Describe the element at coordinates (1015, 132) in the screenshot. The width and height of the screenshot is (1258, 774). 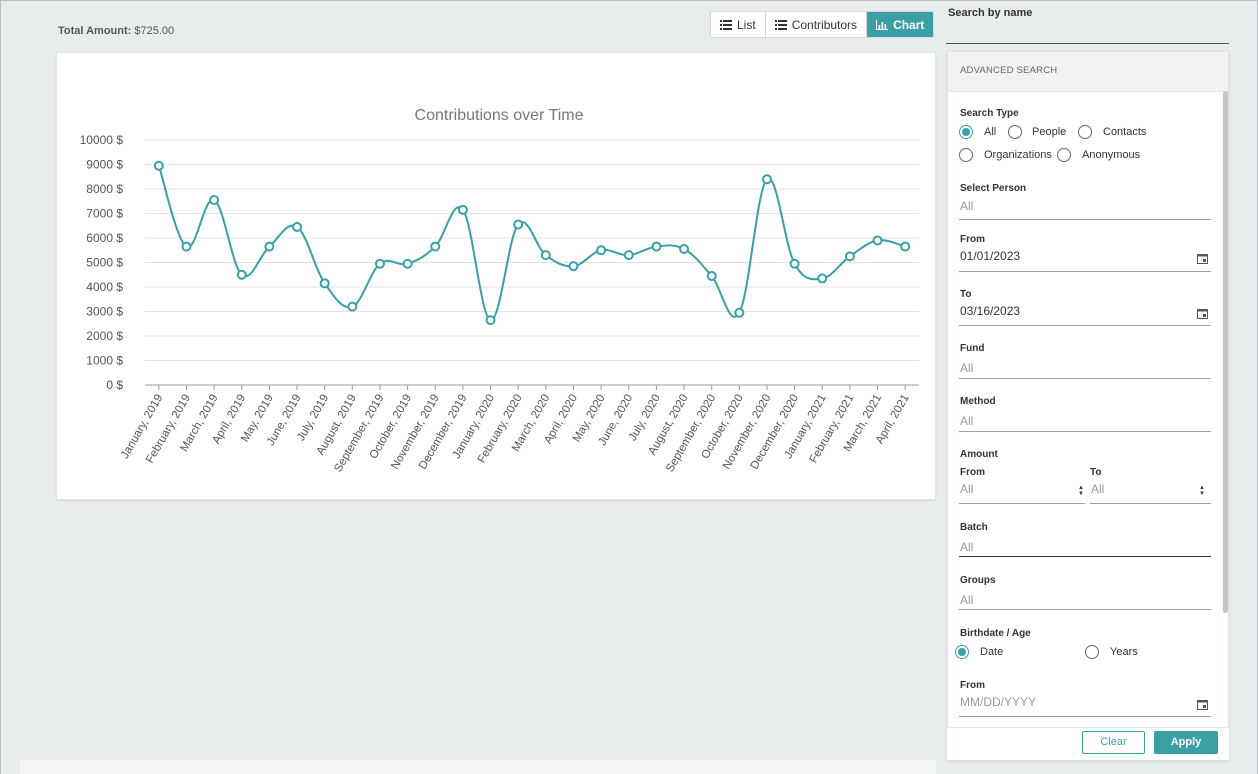
I see `search-type-people-radio` at that location.